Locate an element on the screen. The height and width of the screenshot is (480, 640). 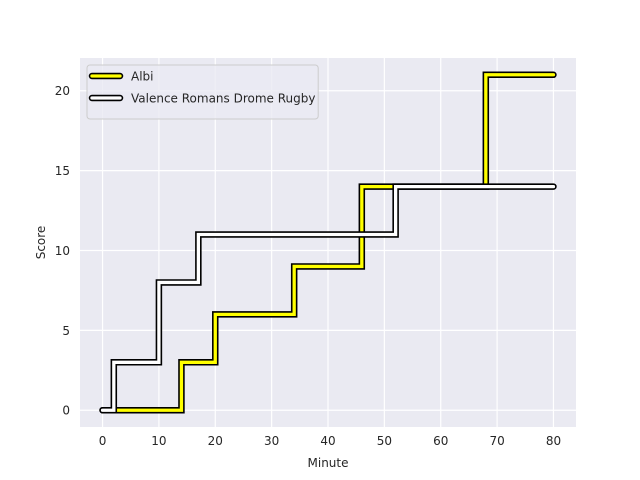
x-tick-label: 20 is located at coordinates (215, 441).